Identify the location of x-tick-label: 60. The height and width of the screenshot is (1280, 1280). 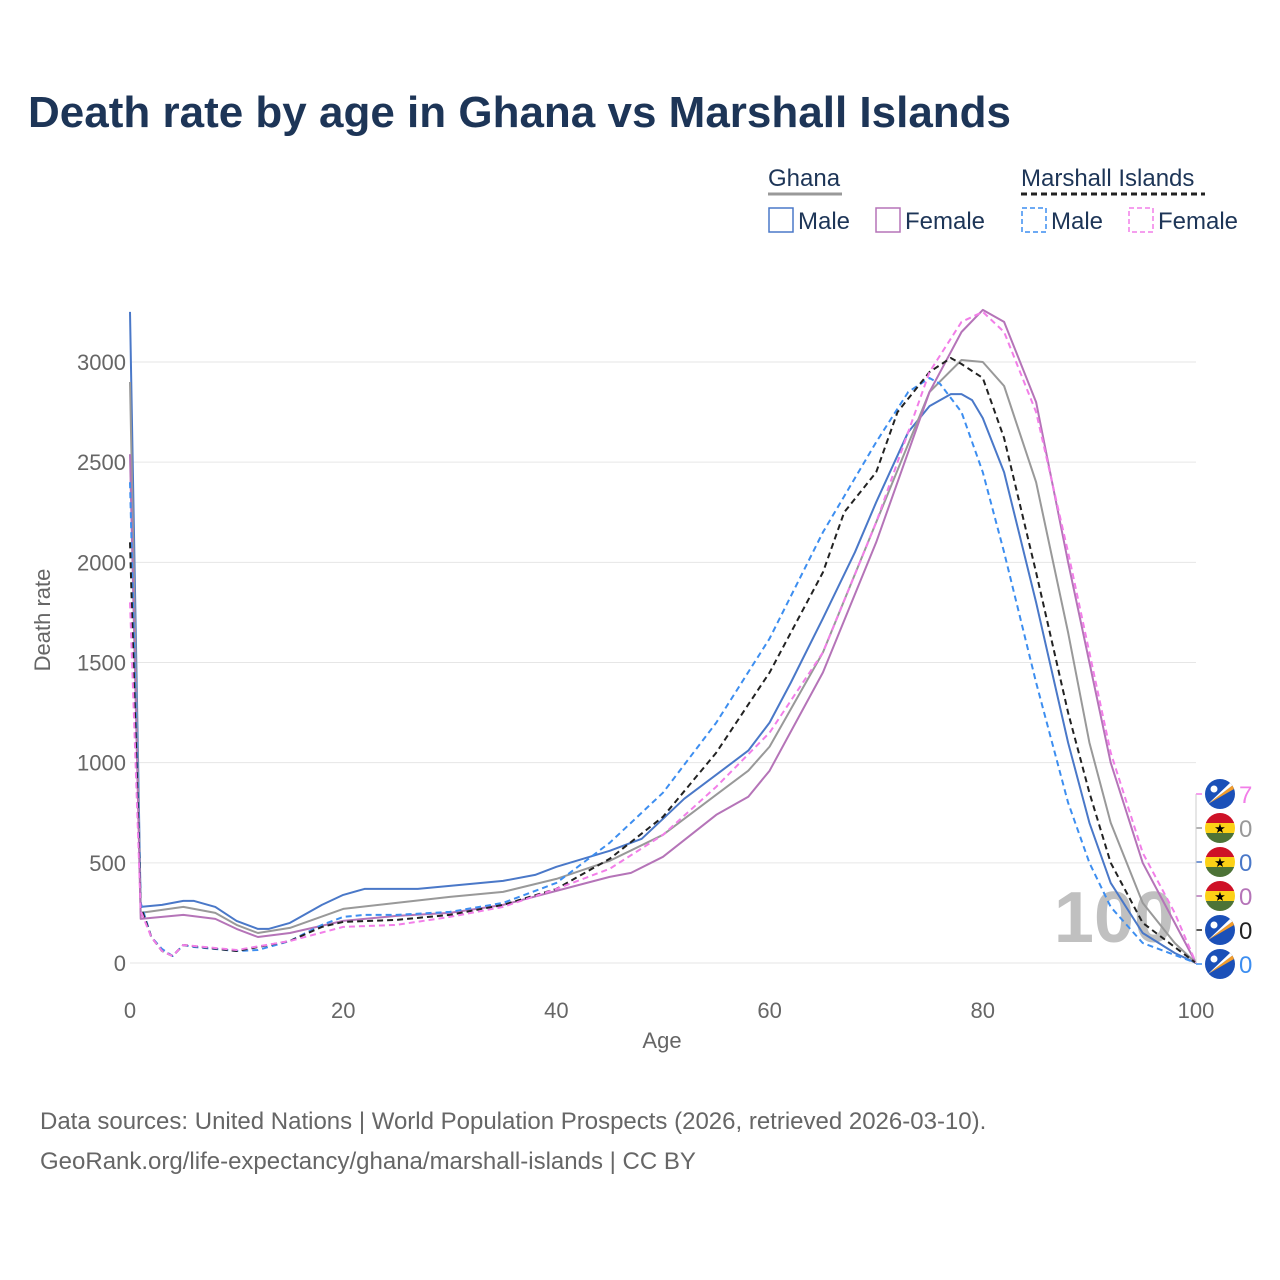
(769, 1010).